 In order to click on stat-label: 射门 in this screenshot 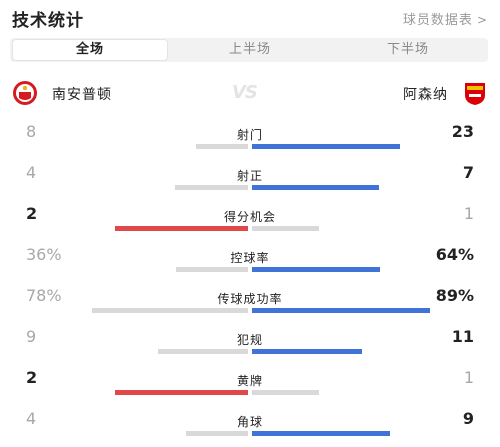, I will do `click(249, 135)`.